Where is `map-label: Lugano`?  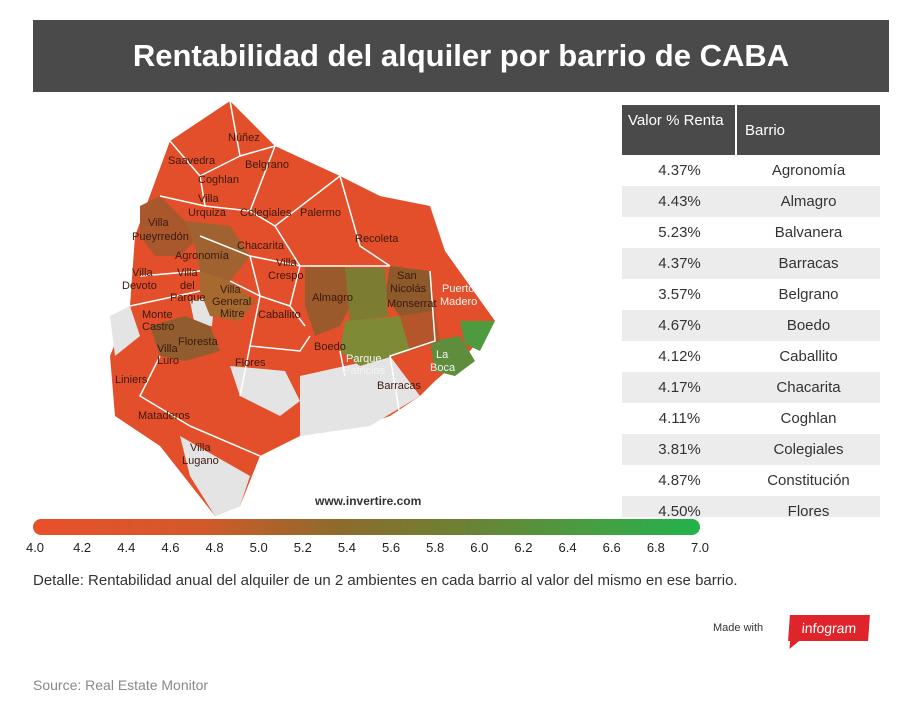 map-label: Lugano is located at coordinates (200, 461).